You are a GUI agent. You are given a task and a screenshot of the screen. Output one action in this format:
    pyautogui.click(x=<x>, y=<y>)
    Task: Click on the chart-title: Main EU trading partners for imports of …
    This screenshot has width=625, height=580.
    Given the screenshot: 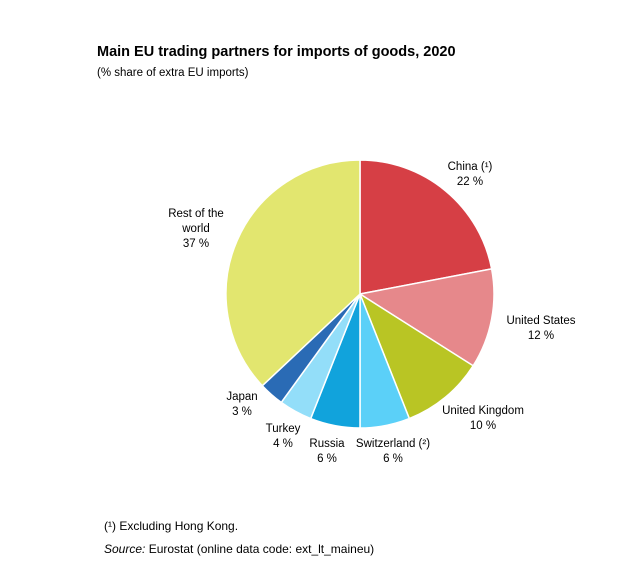 What is the action you would take?
    pyautogui.click(x=276, y=52)
    